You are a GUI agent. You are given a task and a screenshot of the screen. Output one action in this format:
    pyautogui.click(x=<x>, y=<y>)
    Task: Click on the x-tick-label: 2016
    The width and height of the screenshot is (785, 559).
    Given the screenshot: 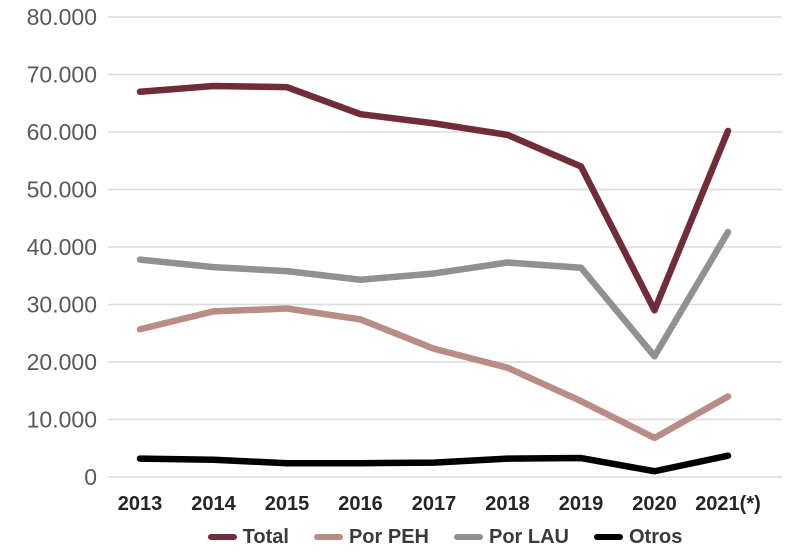 What is the action you would take?
    pyautogui.click(x=360, y=504)
    